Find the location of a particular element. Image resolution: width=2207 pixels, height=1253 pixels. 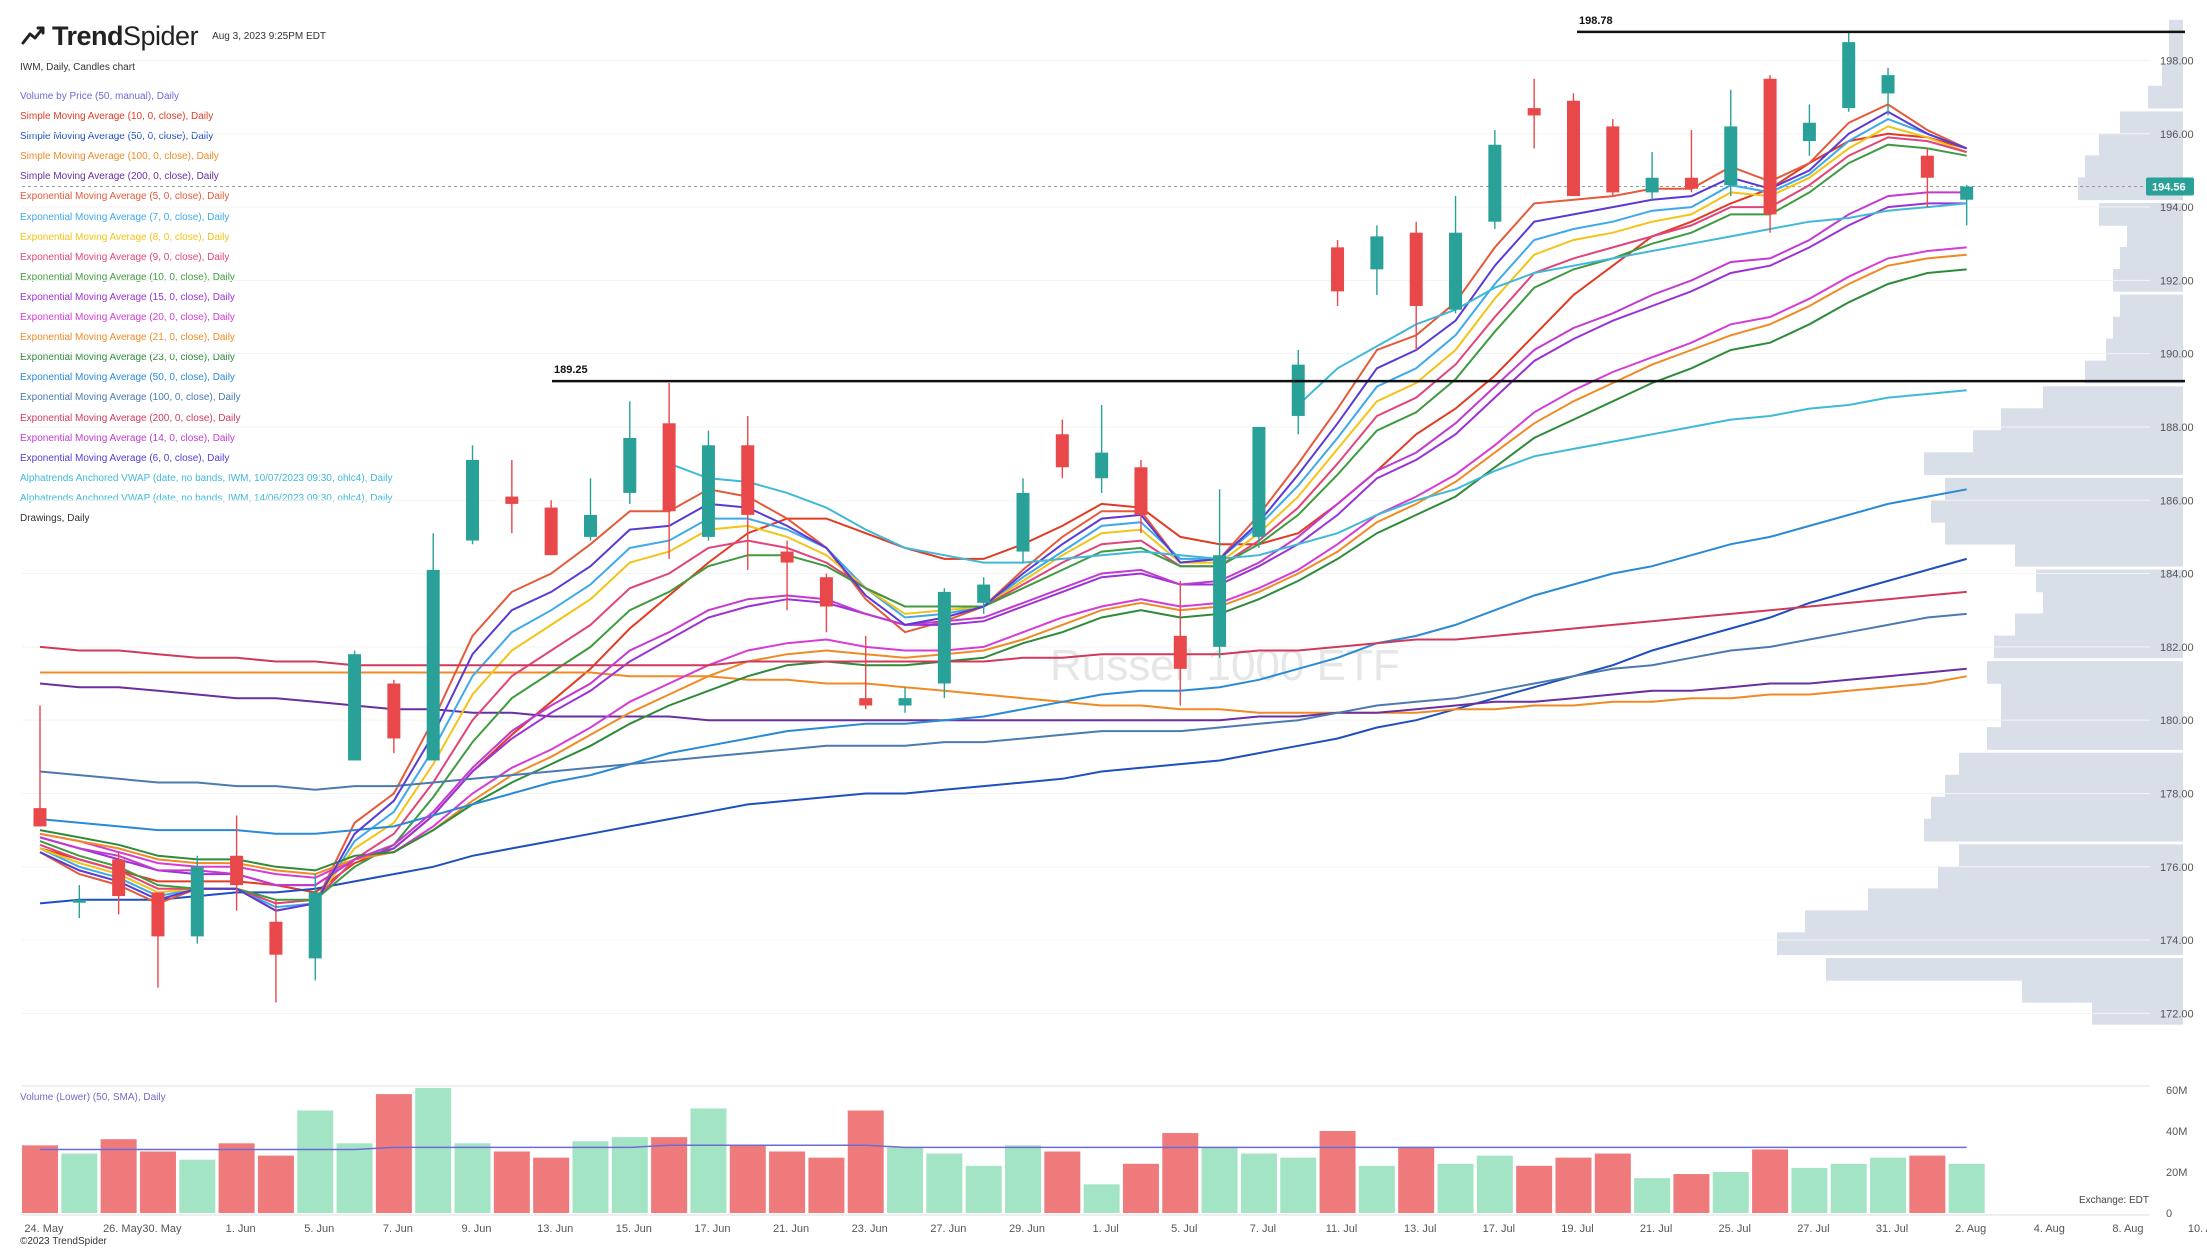

date-tick-label: 21. Jun is located at coordinates (791, 1229).